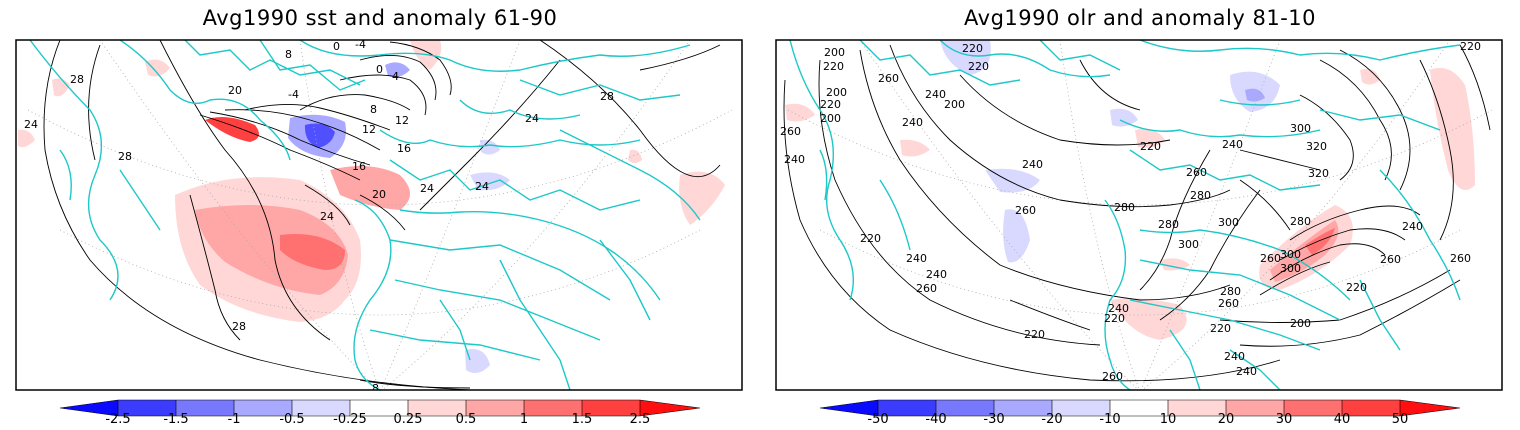 The width and height of the screenshot is (1520, 430). Describe the element at coordinates (234, 419) in the screenshot. I see `sst-cb-label: -1` at that location.